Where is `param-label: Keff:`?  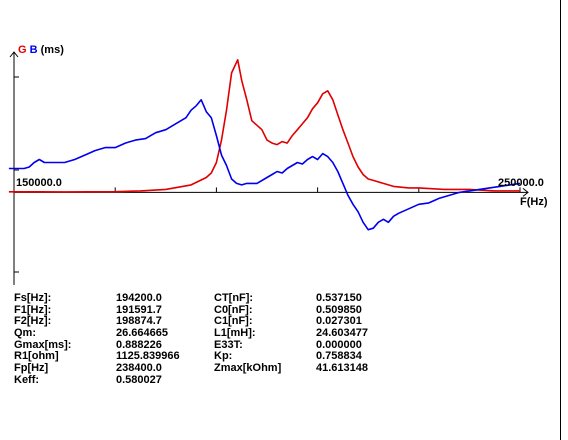 param-label: Keff: is located at coordinates (27, 379).